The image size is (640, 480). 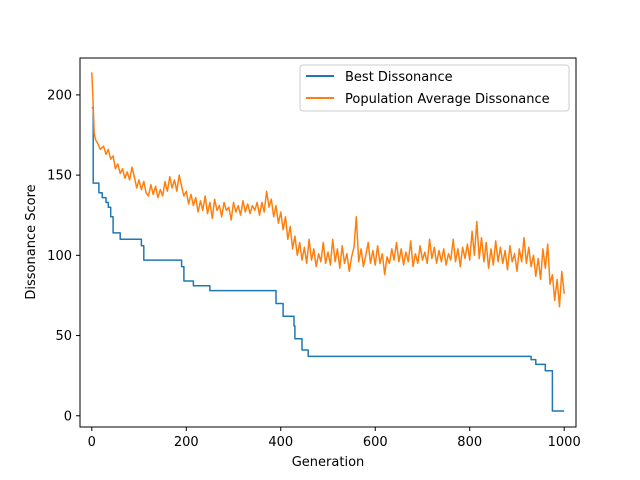 What do you see at coordinates (564, 442) in the screenshot?
I see `x-tick-label: 1000` at bounding box center [564, 442].